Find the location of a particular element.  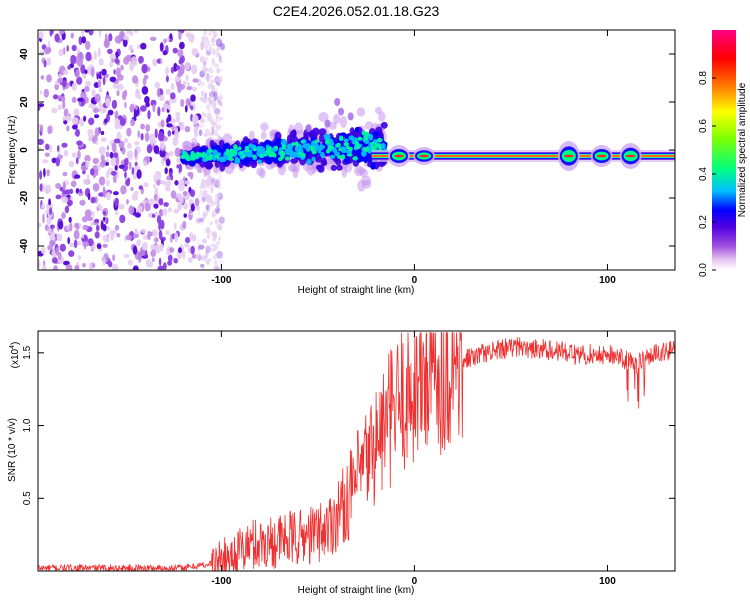

carrier-bulge is located at coordinates (398, 156).